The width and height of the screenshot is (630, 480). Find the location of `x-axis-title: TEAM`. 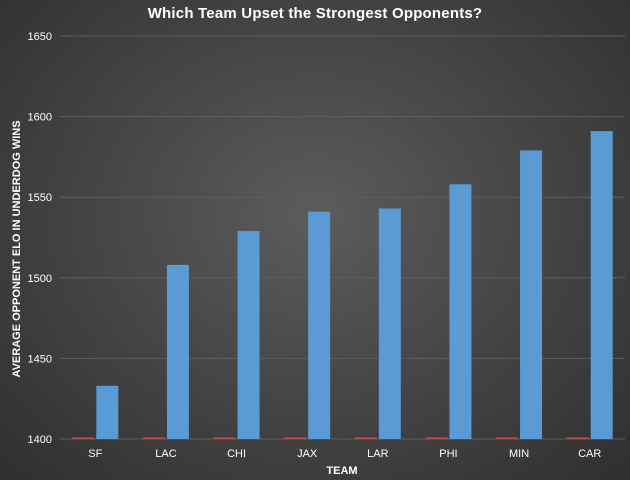

x-axis-title: TEAM is located at coordinates (341, 471).